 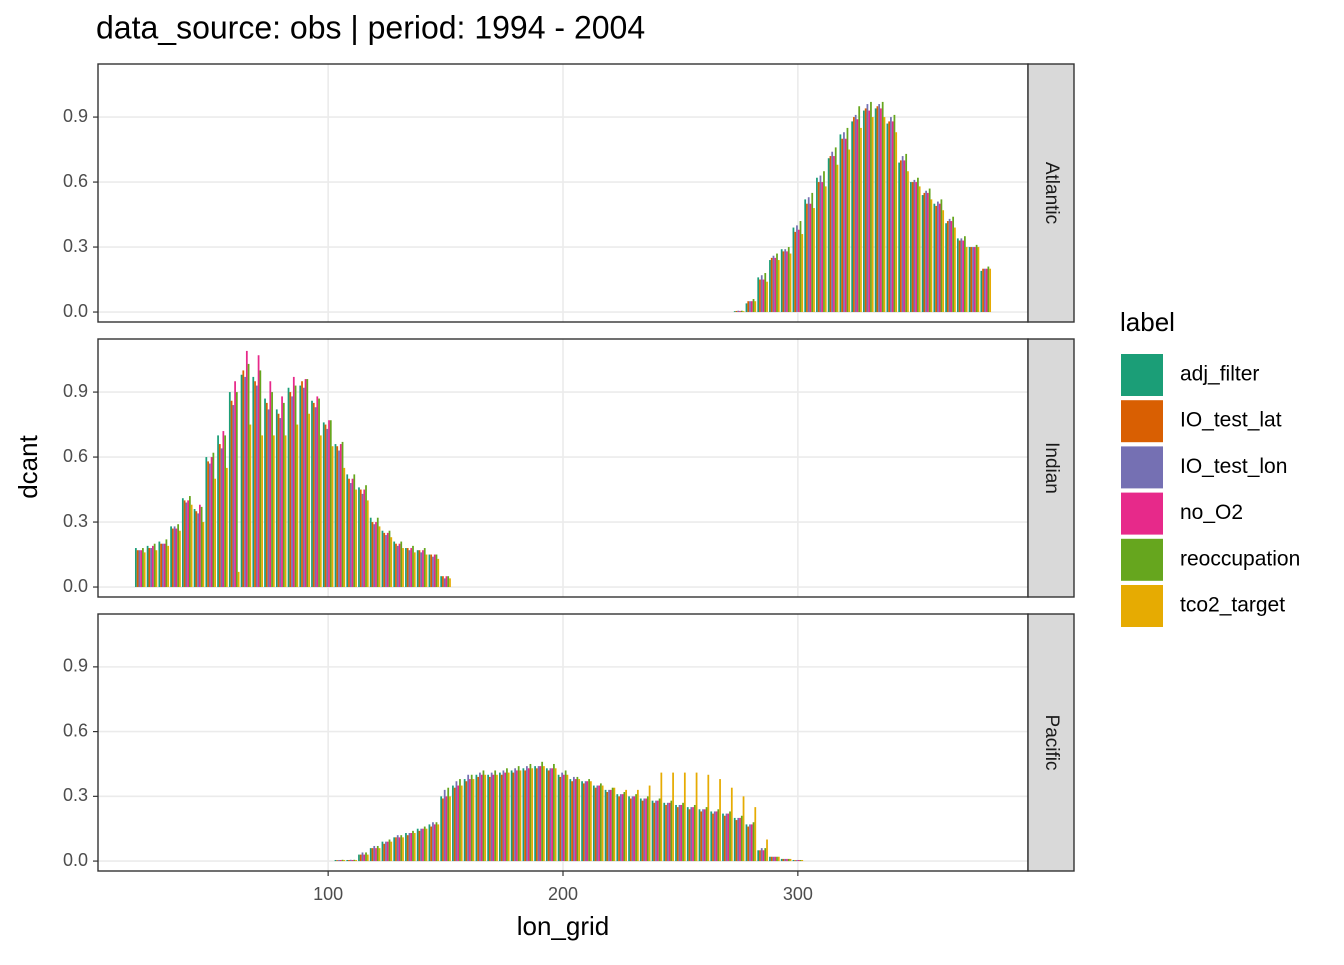 I want to click on legend-key, so click(x=1142, y=467).